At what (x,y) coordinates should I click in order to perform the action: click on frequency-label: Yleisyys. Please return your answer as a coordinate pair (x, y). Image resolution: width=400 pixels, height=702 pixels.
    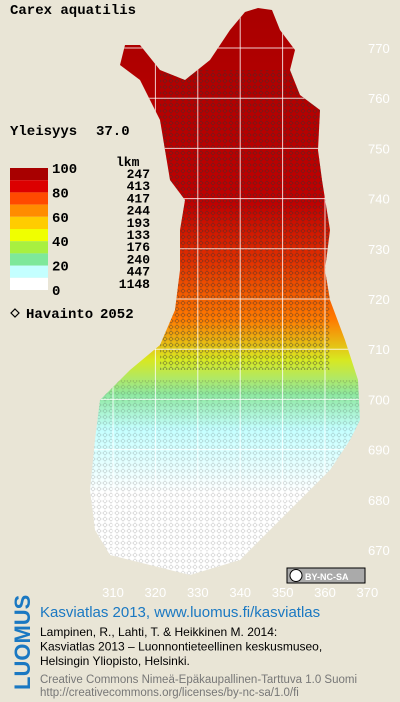
    Looking at the image, I should click on (43, 132).